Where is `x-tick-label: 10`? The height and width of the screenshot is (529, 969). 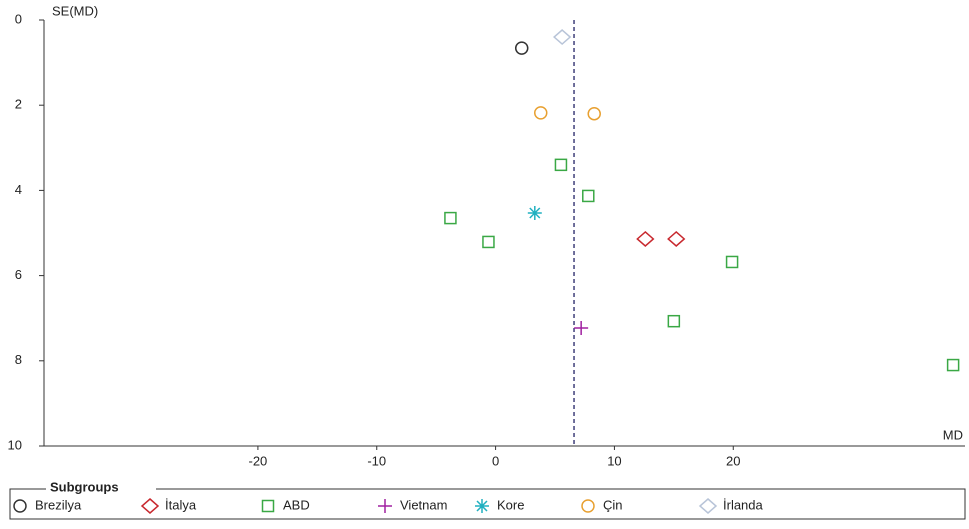 x-tick-label: 10 is located at coordinates (614, 460).